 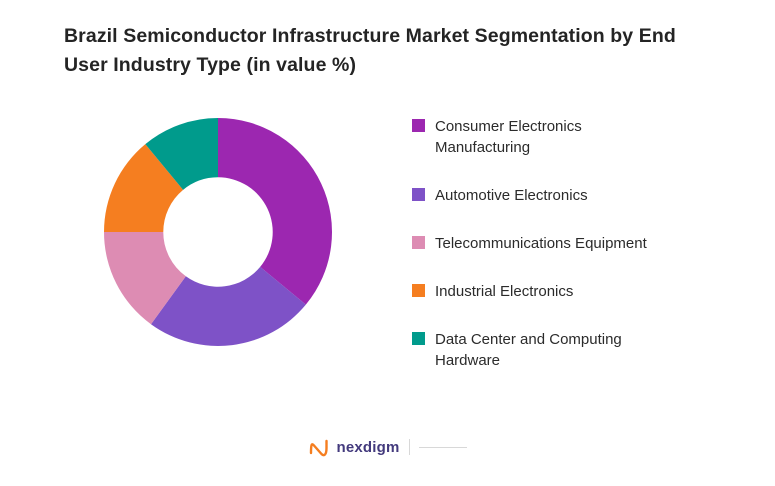 What do you see at coordinates (275, 211) in the screenshot?
I see `donut-slice-consumer-electronics-manufacturing` at bounding box center [275, 211].